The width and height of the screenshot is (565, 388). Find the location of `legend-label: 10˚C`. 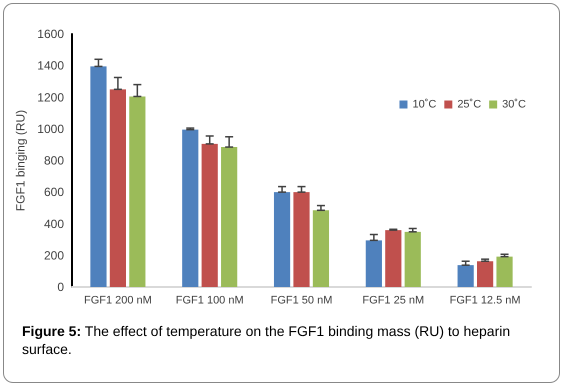

legend-label: 10˚C is located at coordinates (424, 104).